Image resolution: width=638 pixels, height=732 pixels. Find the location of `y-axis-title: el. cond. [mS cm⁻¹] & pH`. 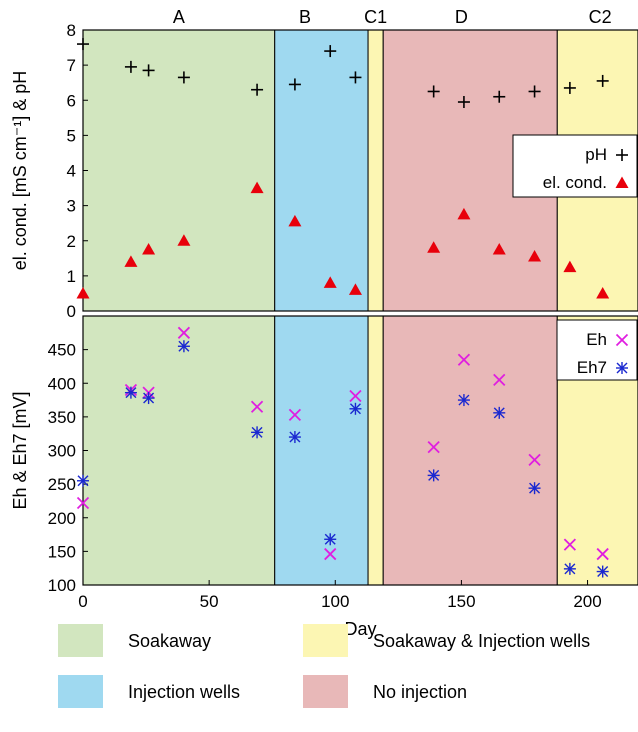

y-axis-title: el. cond. [mS cm⁻¹] & pH is located at coordinates (20, 171).